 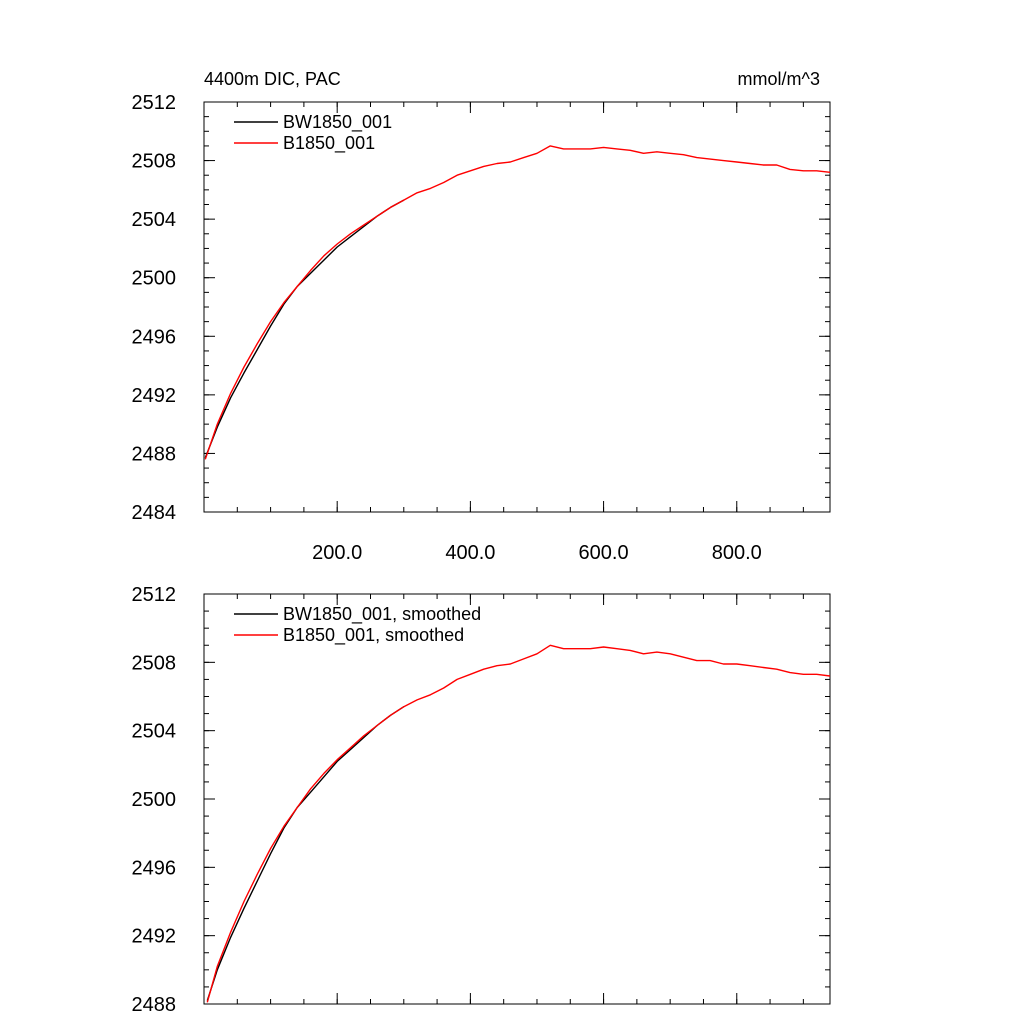 I want to click on panel-title: 4400m DIC, PAC, so click(x=272, y=79).